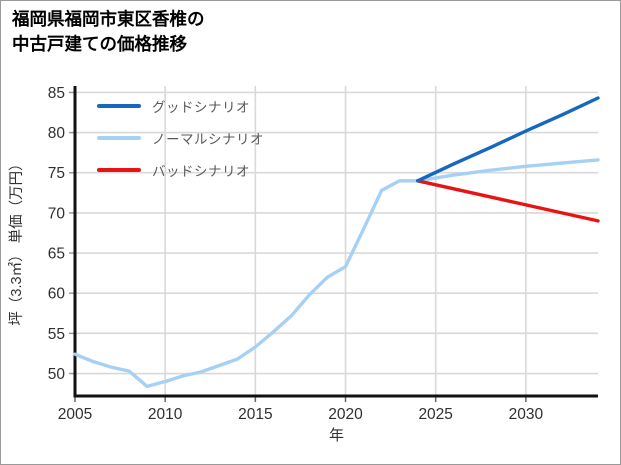  What do you see at coordinates (201, 171) in the screenshot?
I see `legend-label: バッドシナリオ` at bounding box center [201, 171].